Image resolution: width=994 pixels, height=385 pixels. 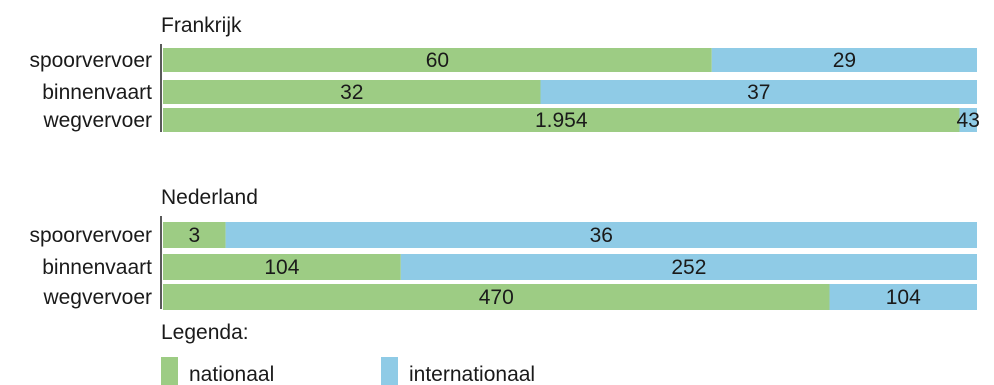 What do you see at coordinates (205, 332) in the screenshot?
I see `legend-title: Legenda:` at bounding box center [205, 332].